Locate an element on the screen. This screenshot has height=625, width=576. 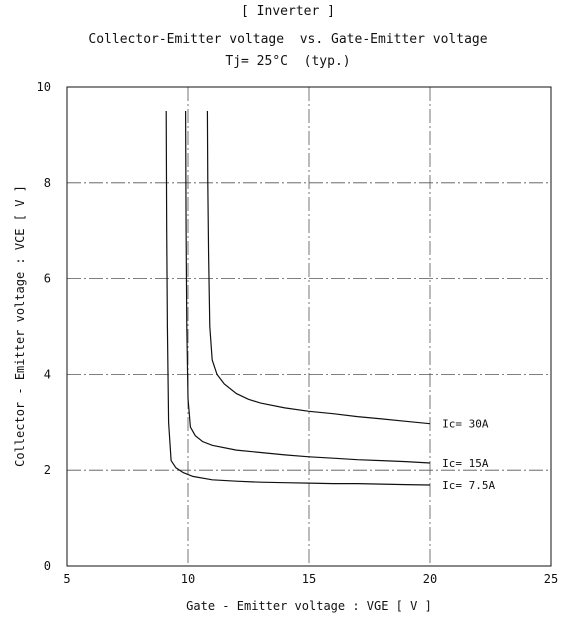
x-ticks: 5 10 15 20 25 is located at coordinates (310, 579).